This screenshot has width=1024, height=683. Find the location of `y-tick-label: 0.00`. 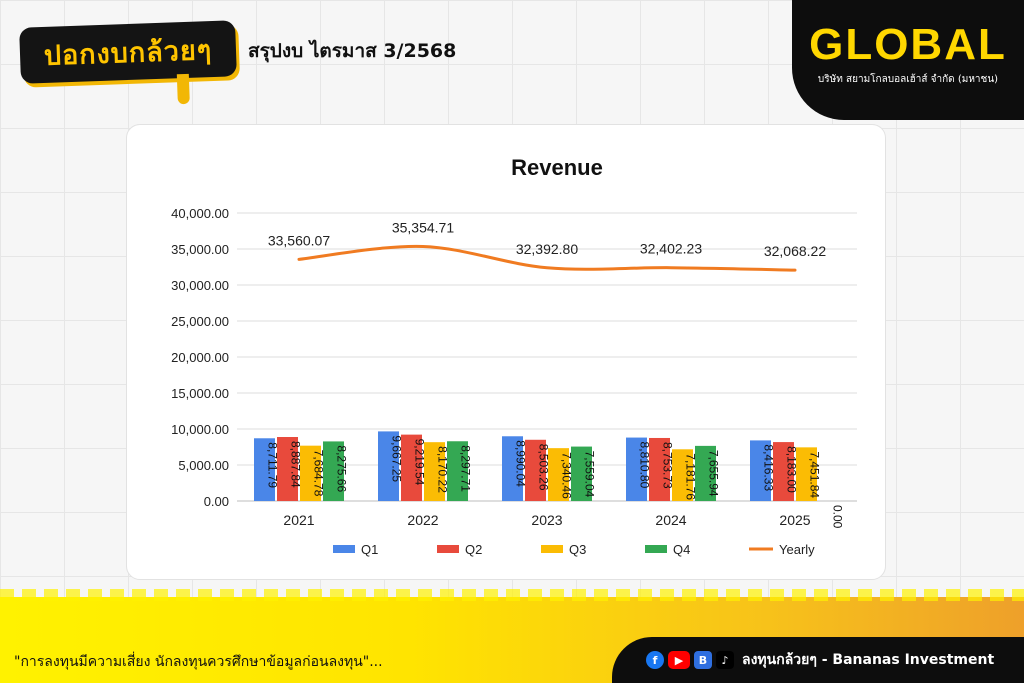

y-tick-label: 0.00 is located at coordinates (216, 501).